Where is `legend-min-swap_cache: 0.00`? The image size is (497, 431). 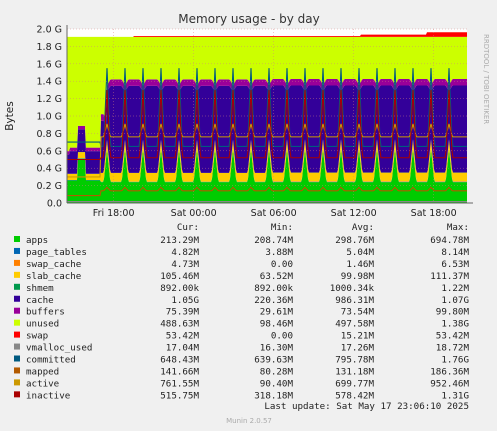
legend-min-swap_cache: 0.00 is located at coordinates (282, 264).